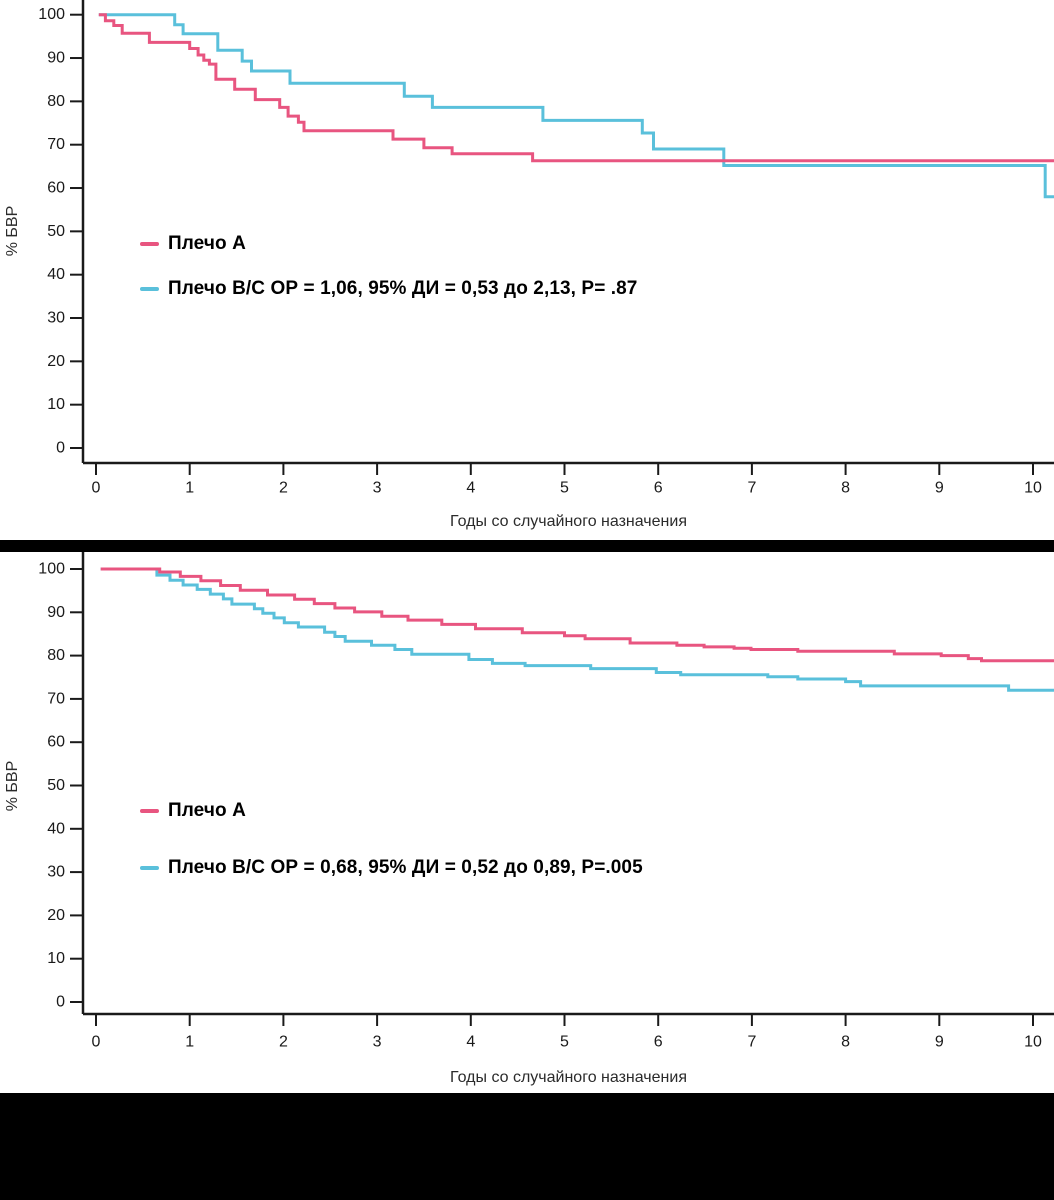 The height and width of the screenshot is (1200, 1054). Describe the element at coordinates (149, 811) in the screenshot. I see `legend-swatch-arm-a-bottom` at that location.